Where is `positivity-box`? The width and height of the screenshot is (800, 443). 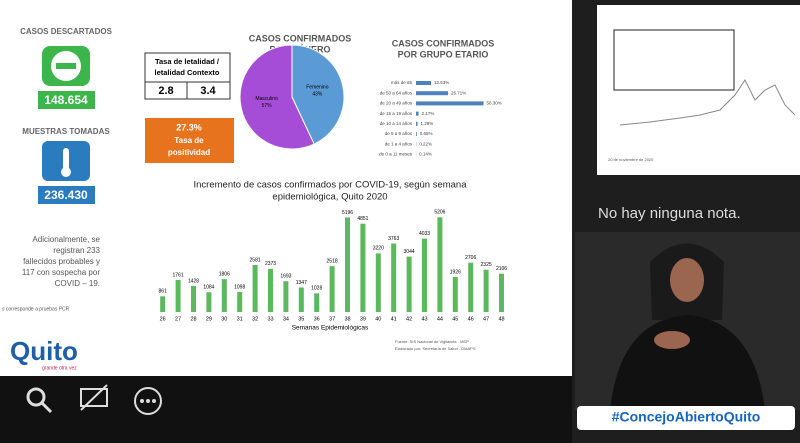 positivity-box is located at coordinates (189, 140).